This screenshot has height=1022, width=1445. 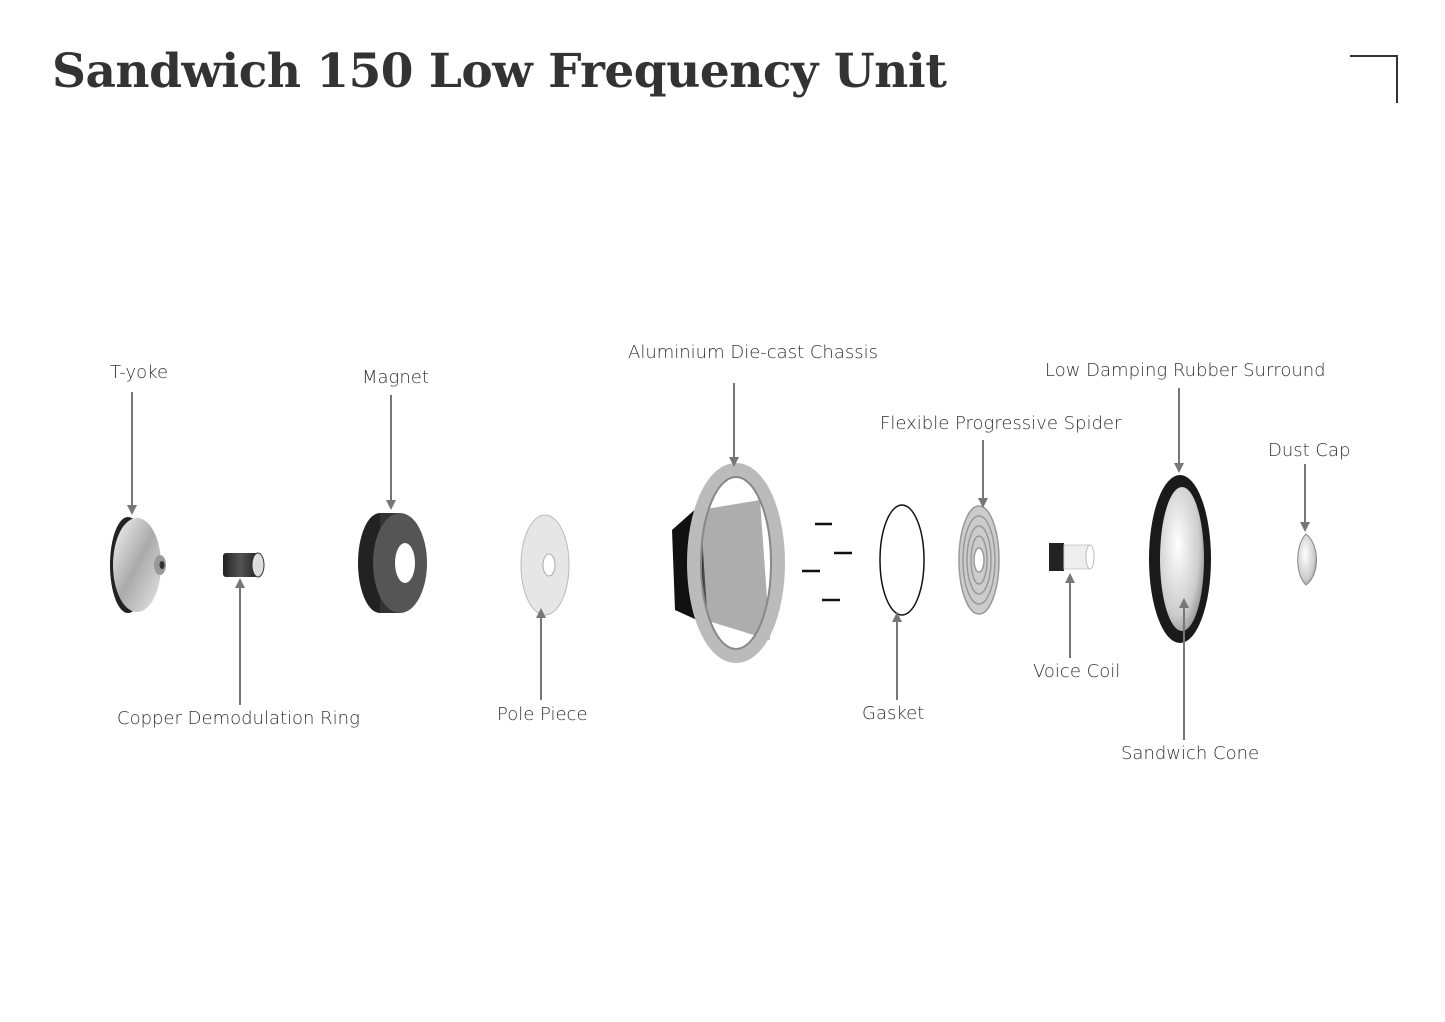 What do you see at coordinates (138, 565) in the screenshot?
I see `t-yoke-part` at bounding box center [138, 565].